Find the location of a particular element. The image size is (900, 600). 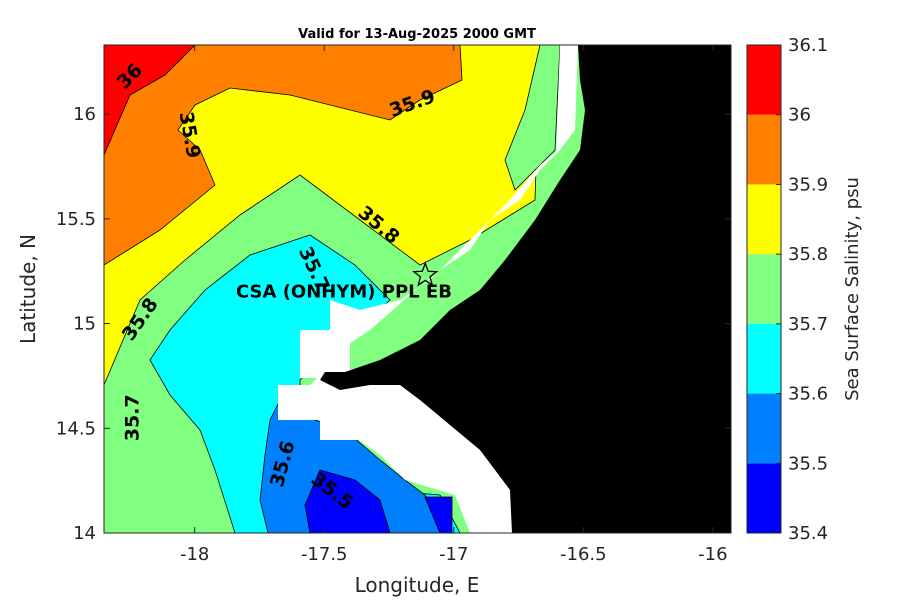

x-axis-label: Longitude, E is located at coordinates (417, 585).